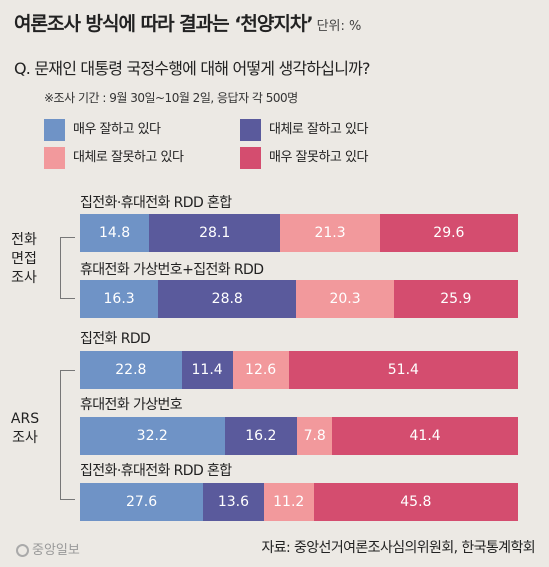 Image resolution: width=549 pixels, height=567 pixels. I want to click on data-label: 7.8, so click(314, 436).